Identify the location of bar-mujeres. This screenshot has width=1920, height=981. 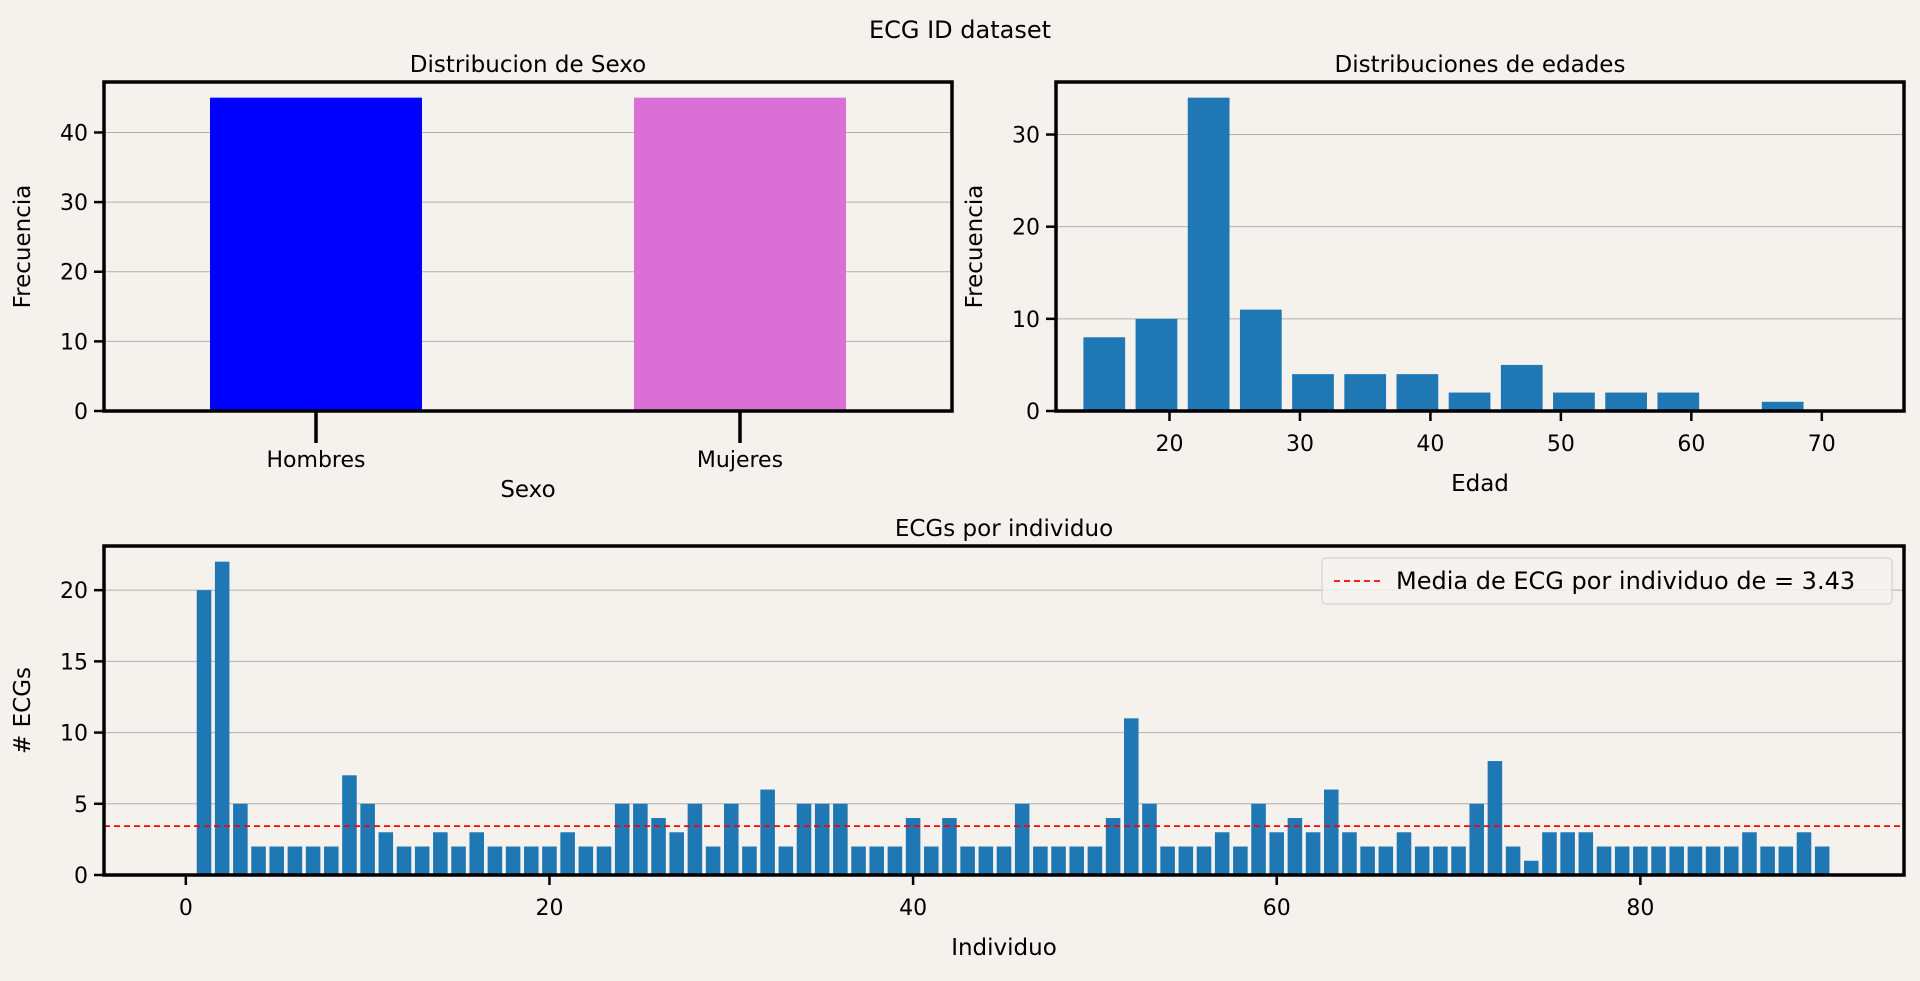
(740, 254).